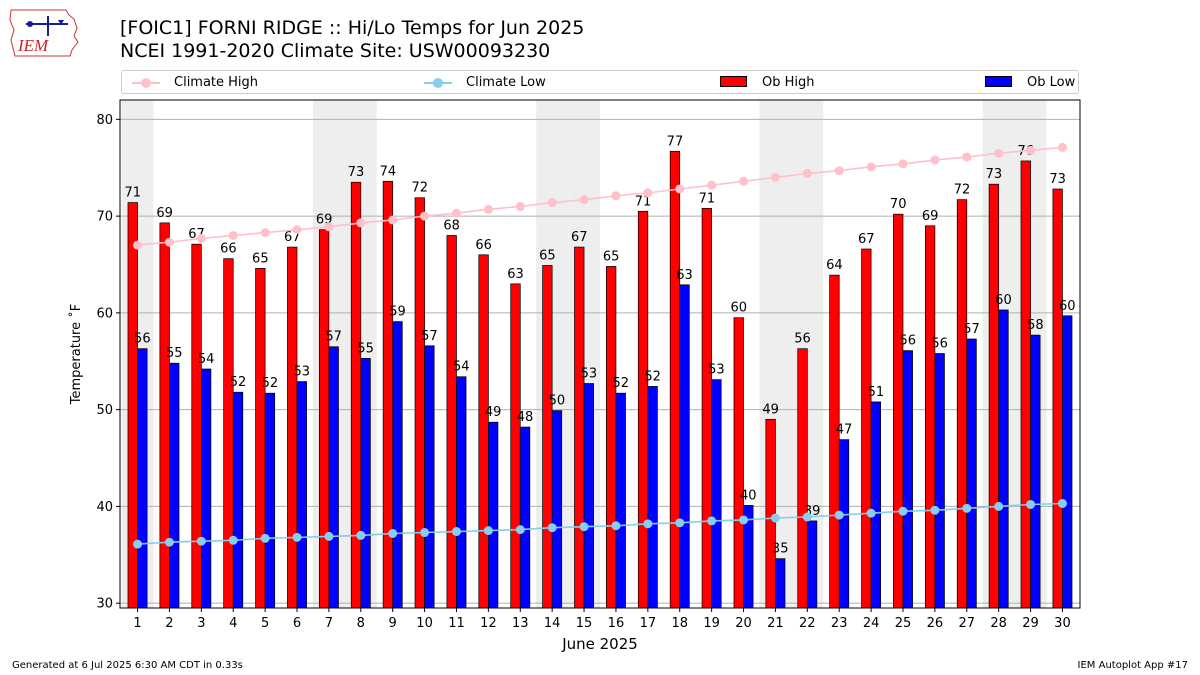 The height and width of the screenshot is (675, 1200). What do you see at coordinates (515, 274) in the screenshot?
I see `ob-high-label: 63` at bounding box center [515, 274].